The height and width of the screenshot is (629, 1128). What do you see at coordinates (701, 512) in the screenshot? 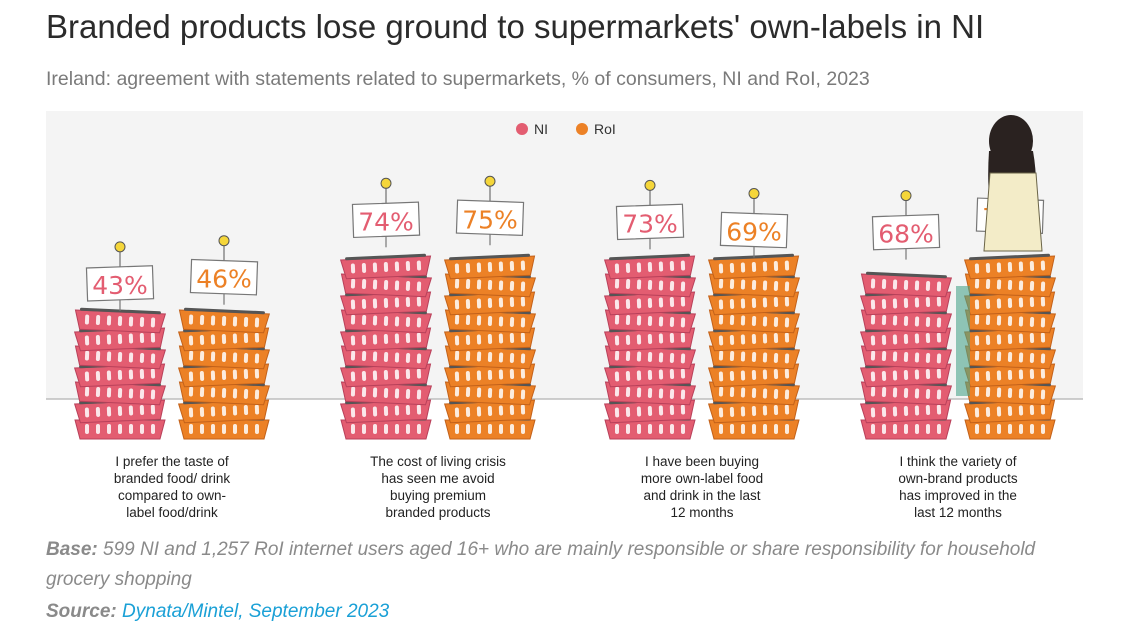
I see `category-label-3-line-4: 12 months` at bounding box center [701, 512].